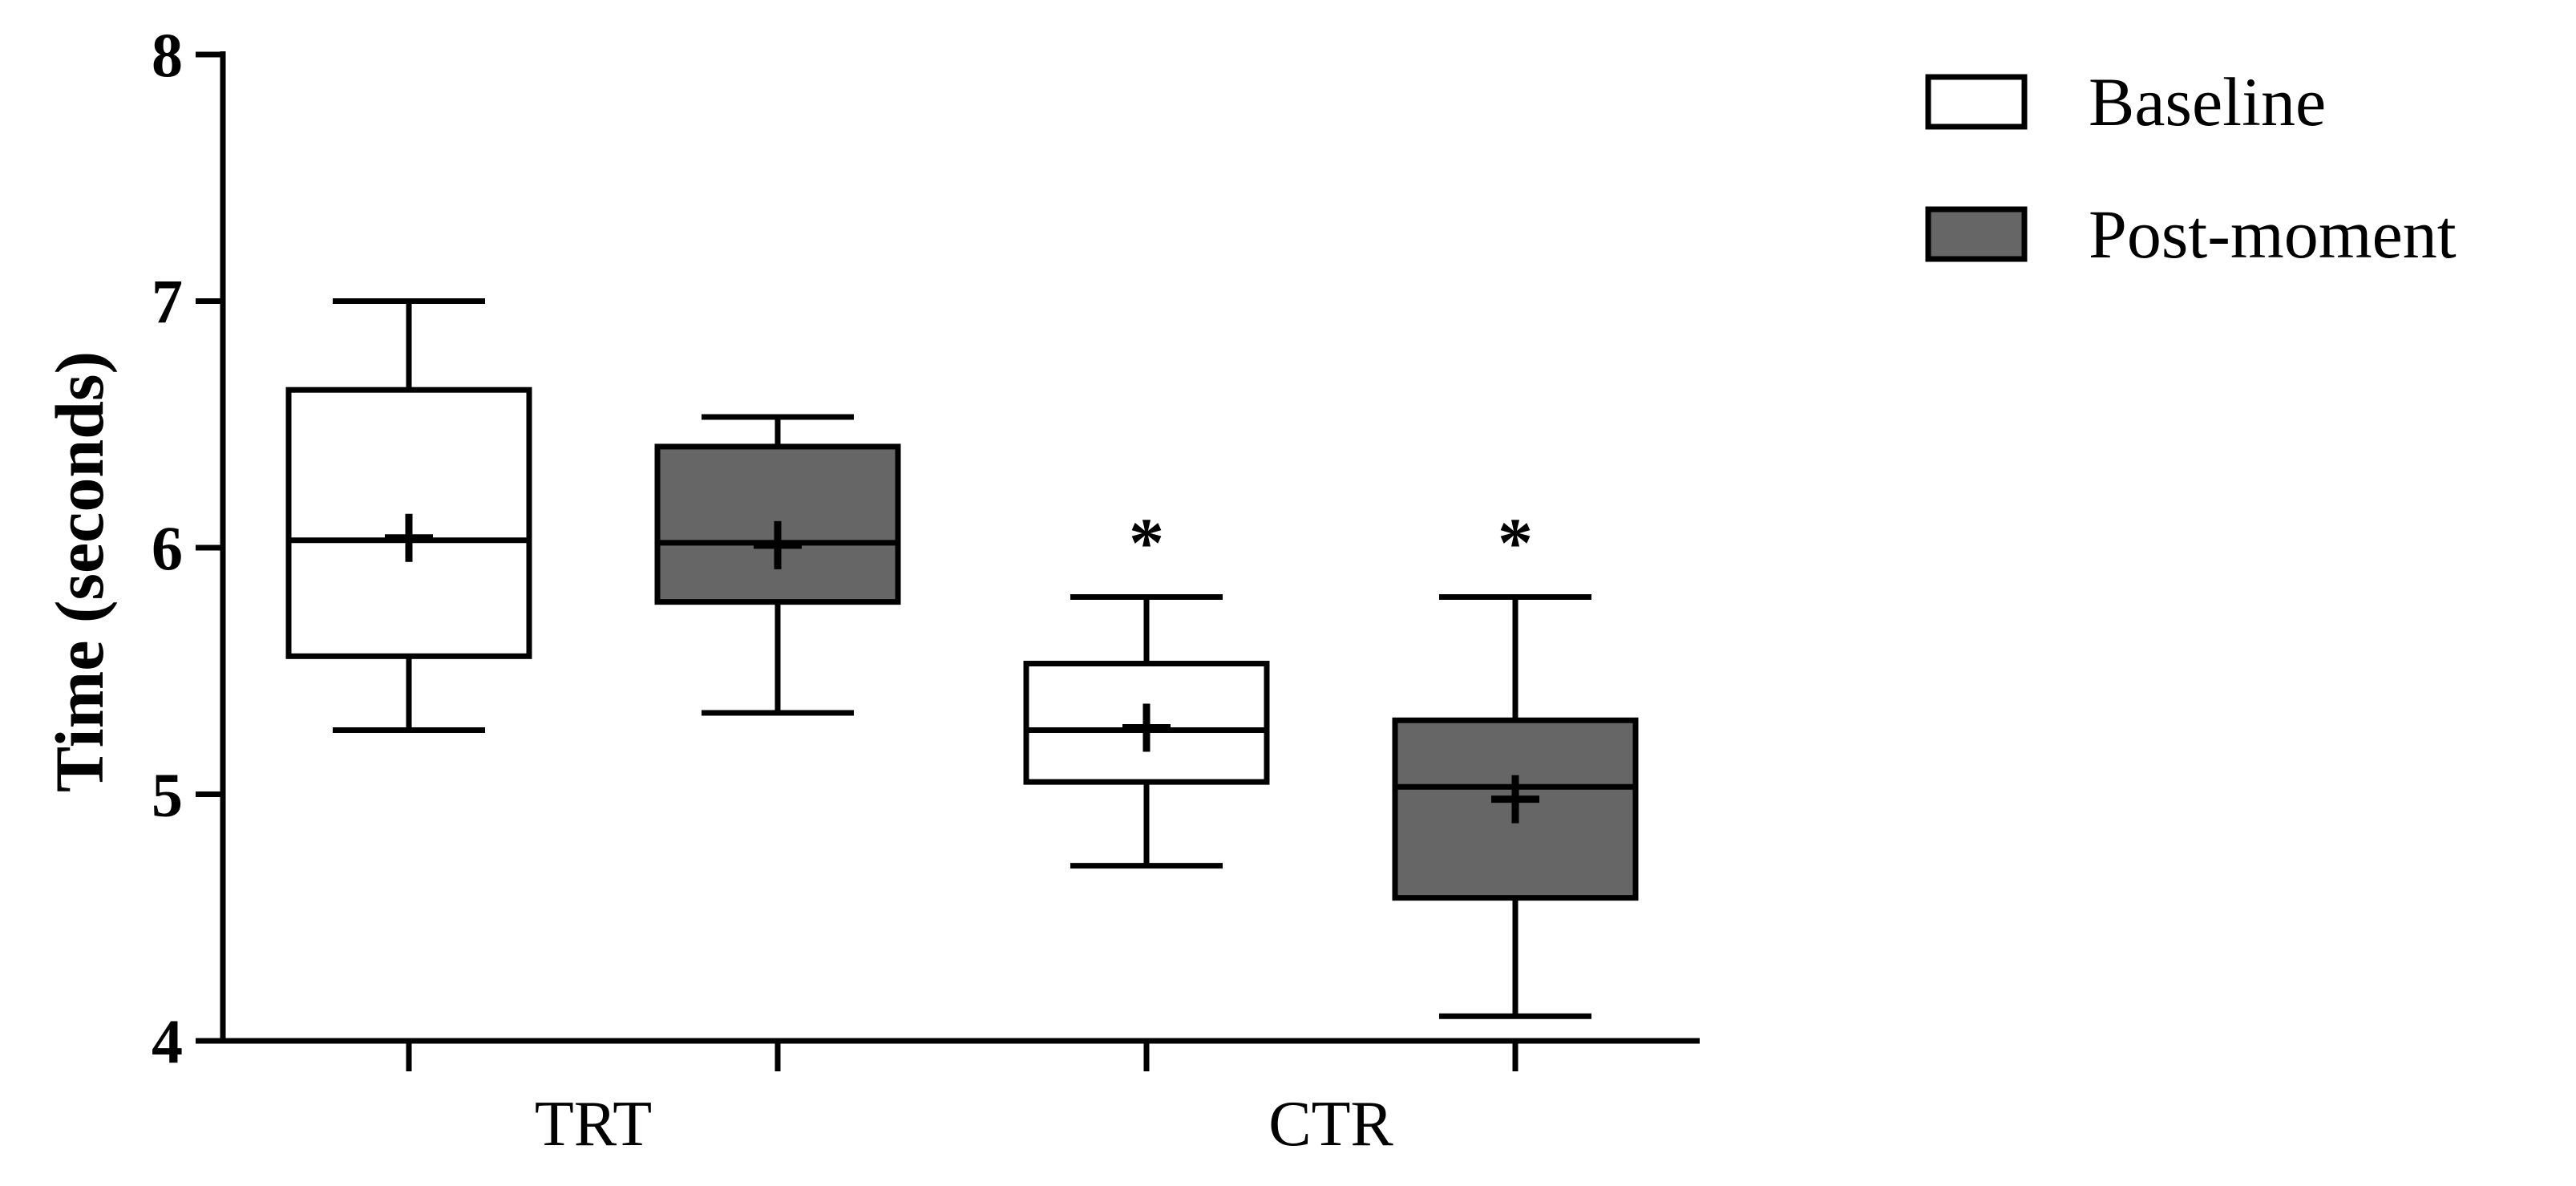  I want to click on y-tick-label: 6, so click(167, 548).